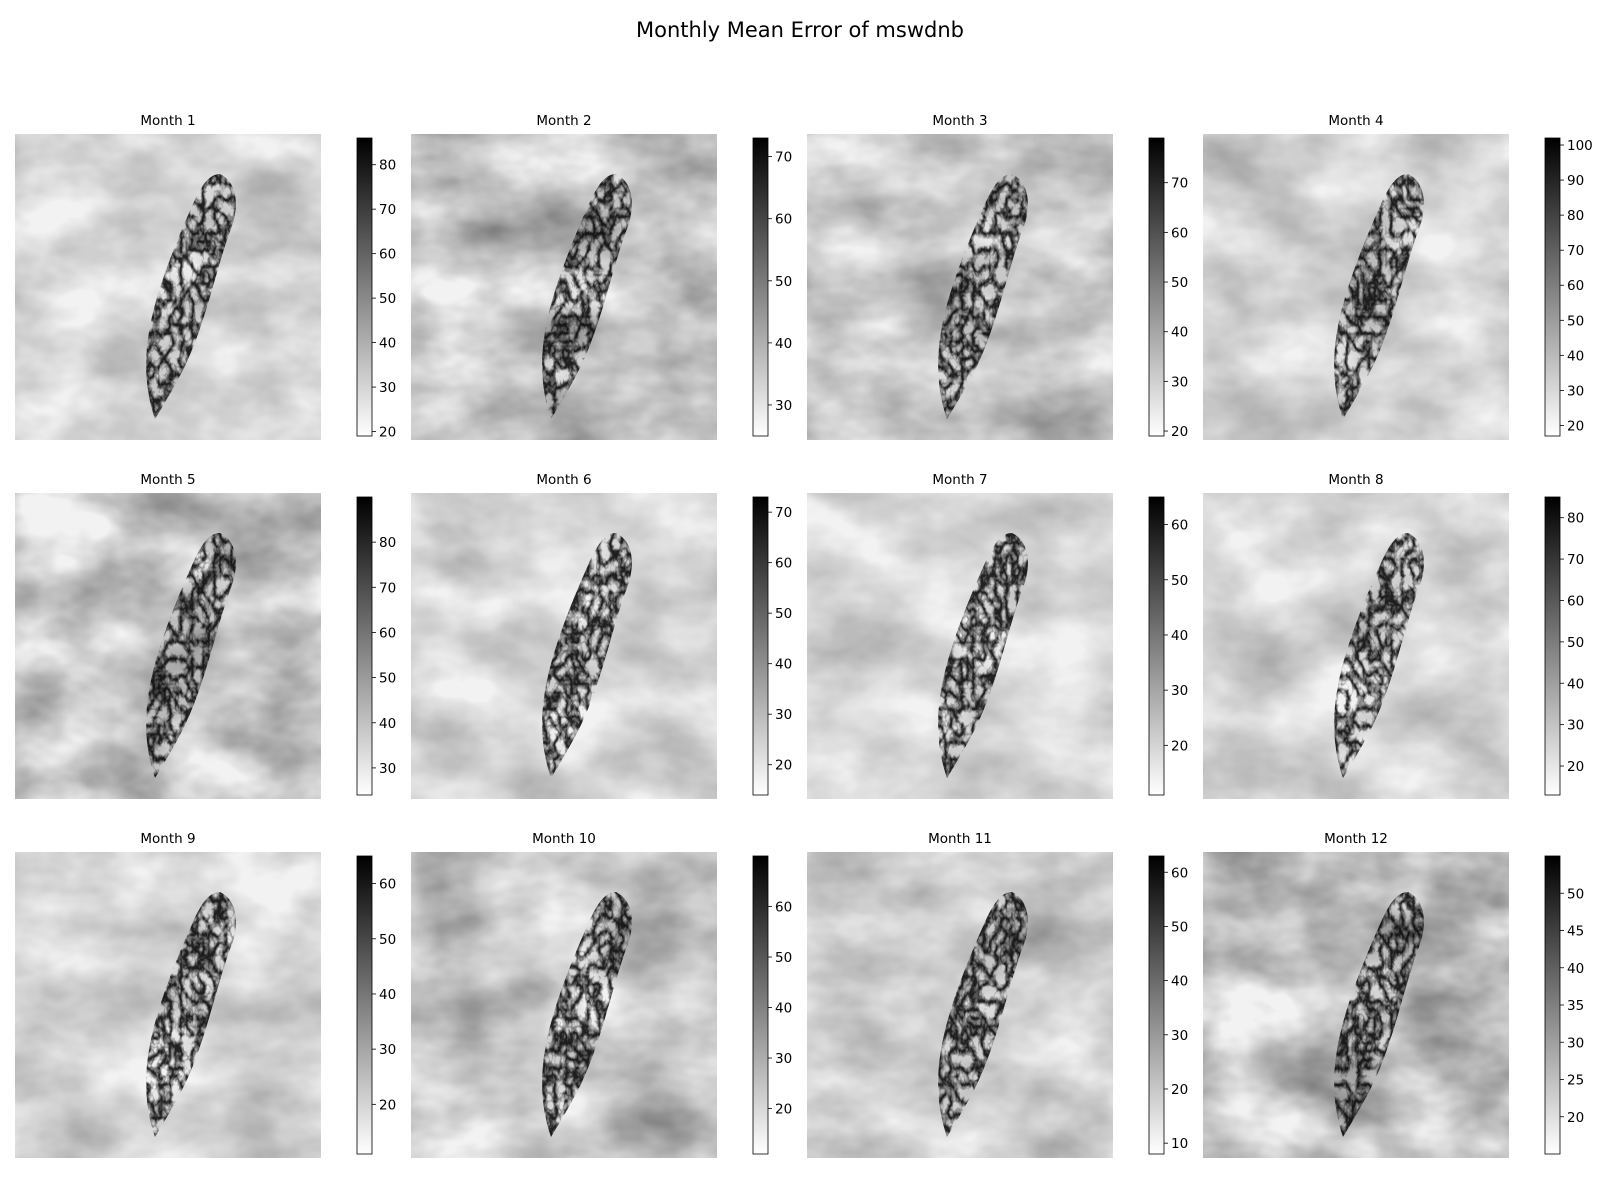 Image resolution: width=1600 pixels, height=1200 pixels. I want to click on colorbar: 30 40 50 60 70, so click(772, 287).